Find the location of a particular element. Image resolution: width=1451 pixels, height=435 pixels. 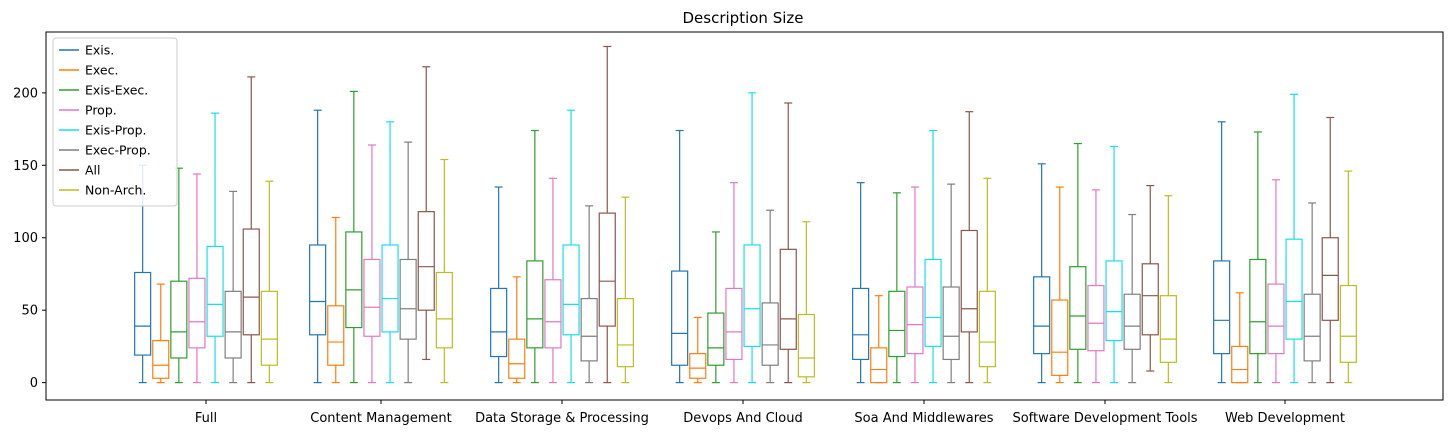

legend-frame is located at coordinates (115, 122).